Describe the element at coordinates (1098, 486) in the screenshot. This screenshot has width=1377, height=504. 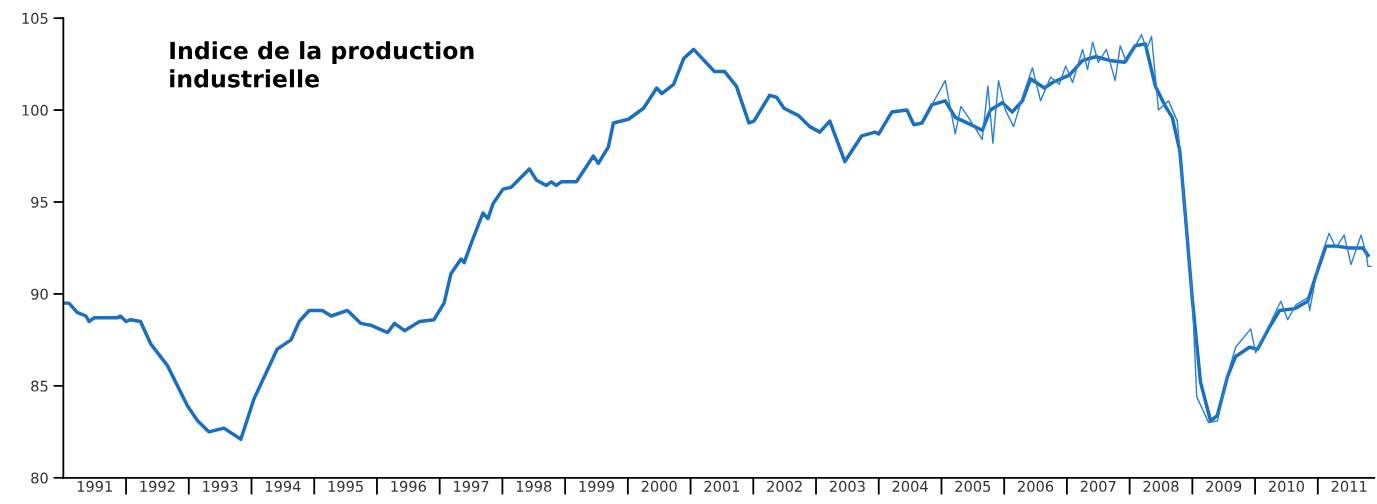
I see `x-tick-label: 2007` at that location.